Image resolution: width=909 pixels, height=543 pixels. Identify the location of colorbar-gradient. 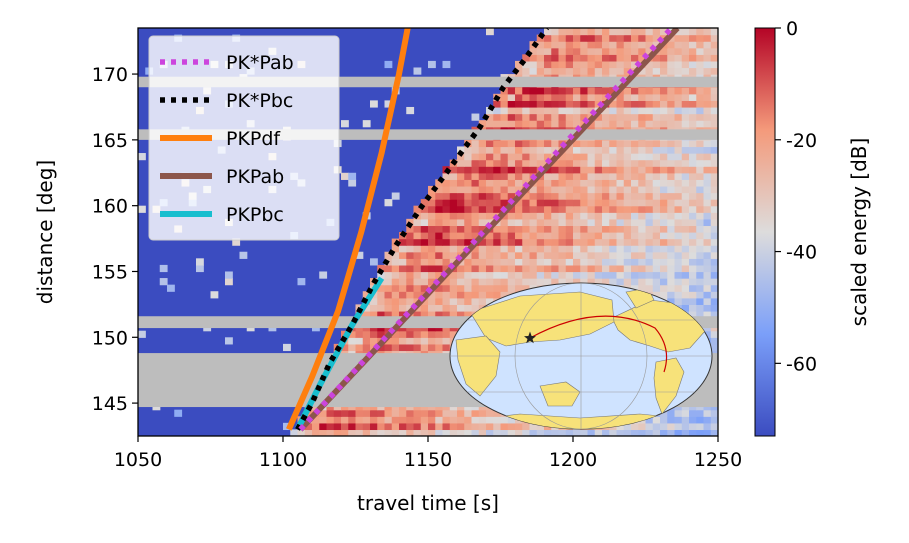
(765, 232).